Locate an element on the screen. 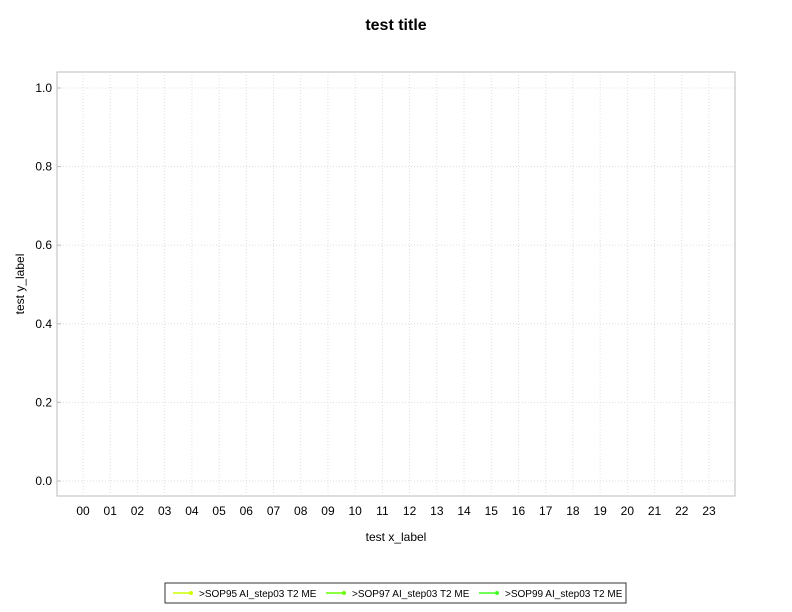  x-tick-label: 15 is located at coordinates (492, 511).